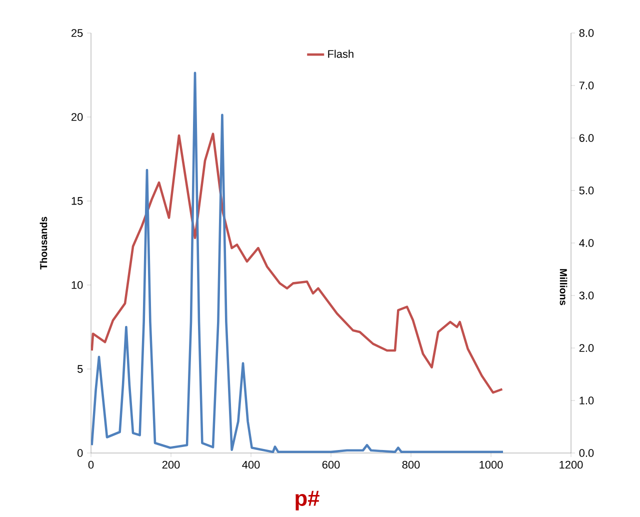 This screenshot has height=517, width=640. What do you see at coordinates (587, 400) in the screenshot?
I see `y2-tick-label: 1.0` at bounding box center [587, 400].